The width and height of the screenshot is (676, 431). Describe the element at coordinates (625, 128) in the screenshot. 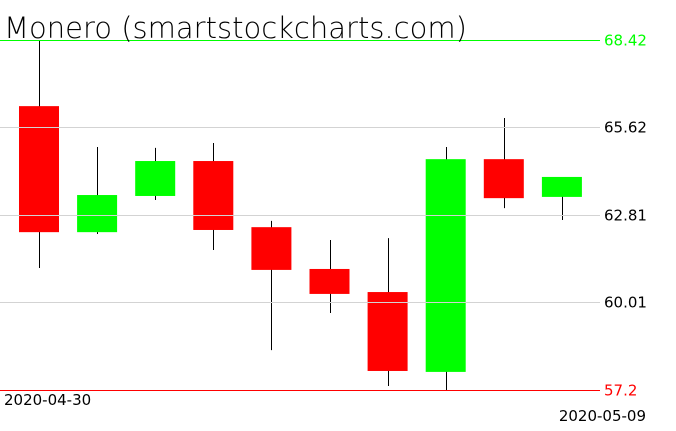

I see `y-tick-label: 65.62` at that location.